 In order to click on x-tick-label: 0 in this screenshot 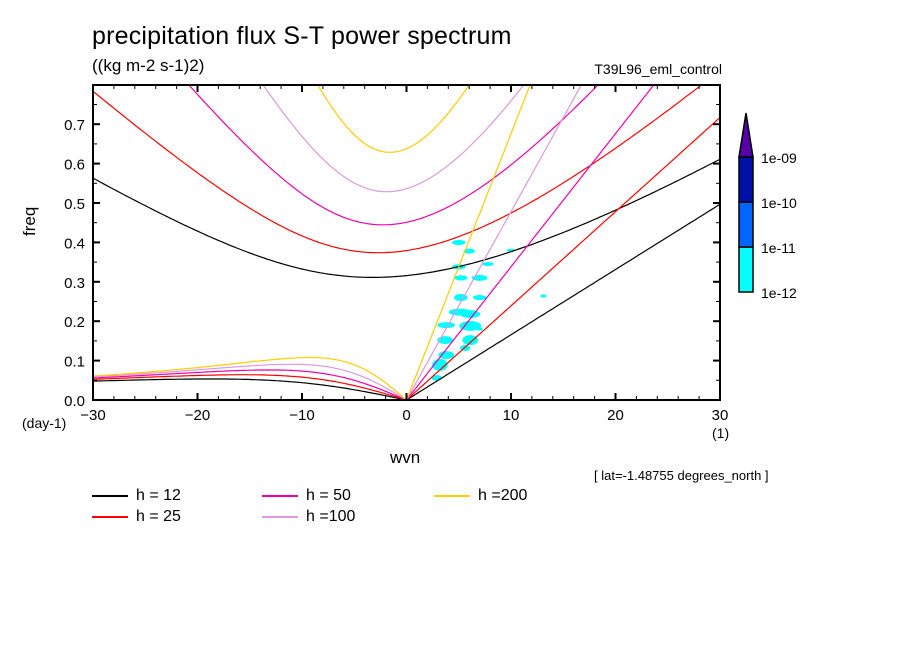, I will do `click(406, 415)`.